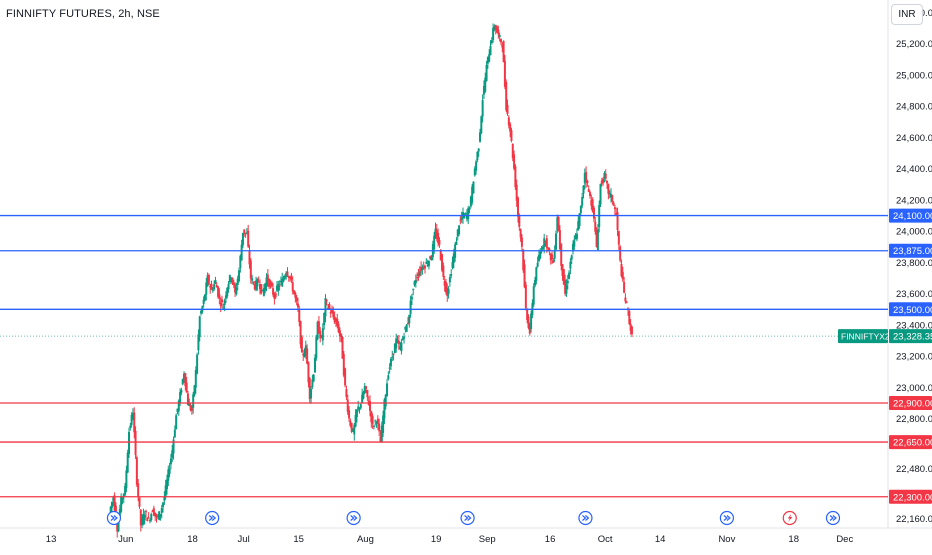  I want to click on earnings-marker-icon, so click(789, 518).